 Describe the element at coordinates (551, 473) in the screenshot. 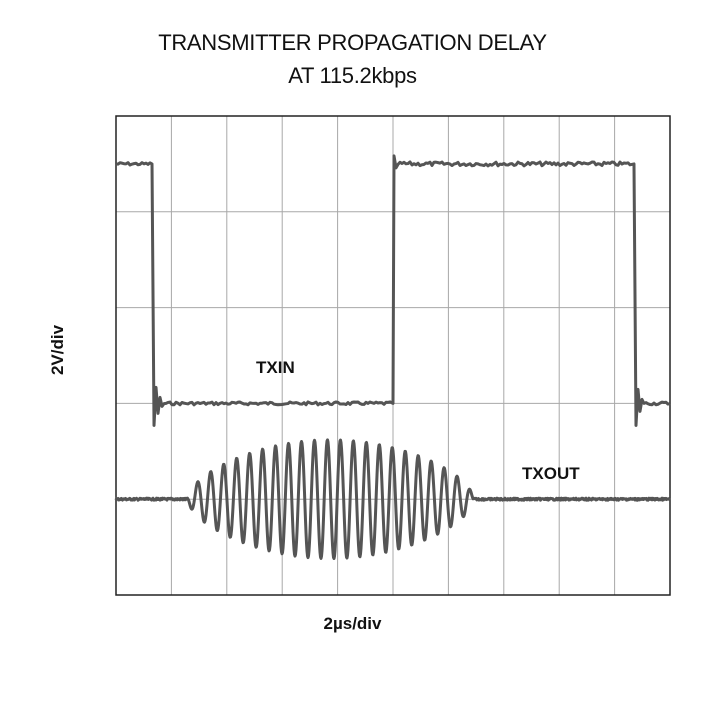

I see `txout-label: TXOUT` at that location.